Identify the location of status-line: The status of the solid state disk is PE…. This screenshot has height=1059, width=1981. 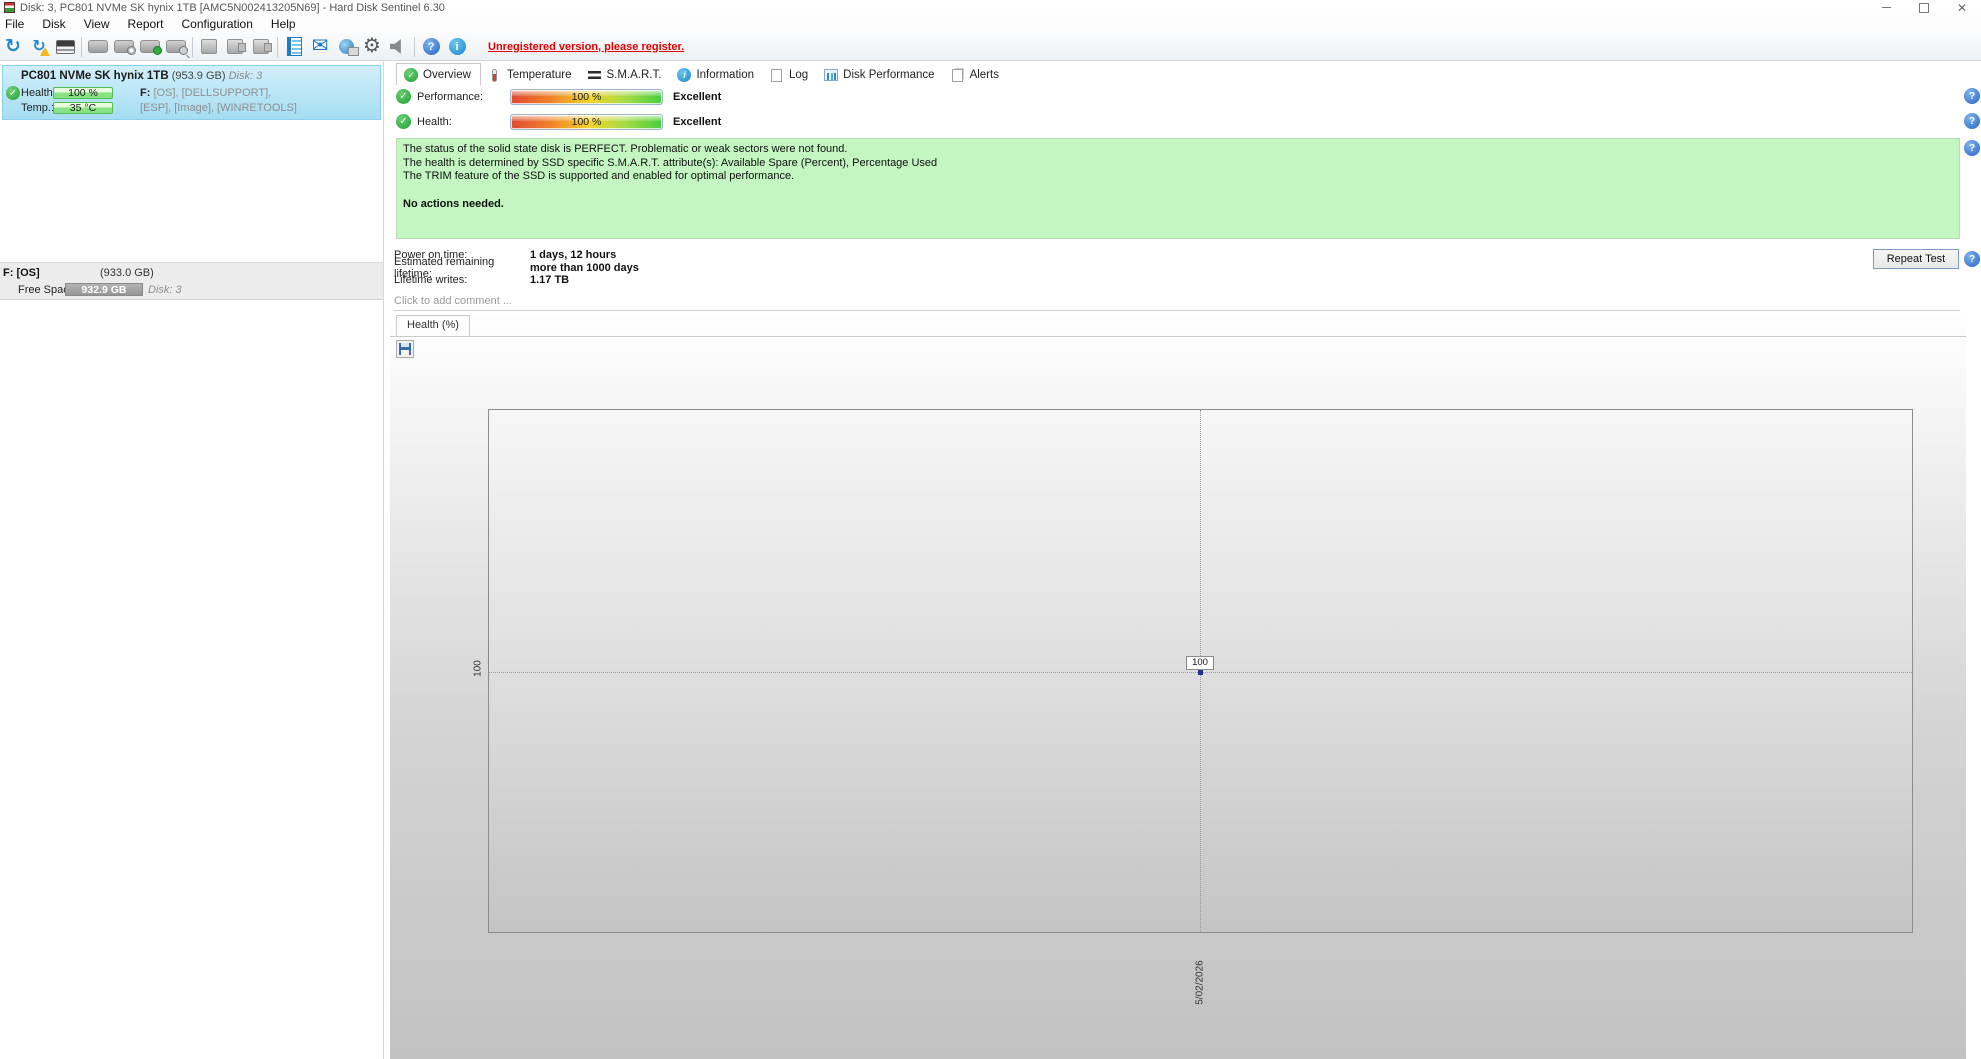
(625, 149).